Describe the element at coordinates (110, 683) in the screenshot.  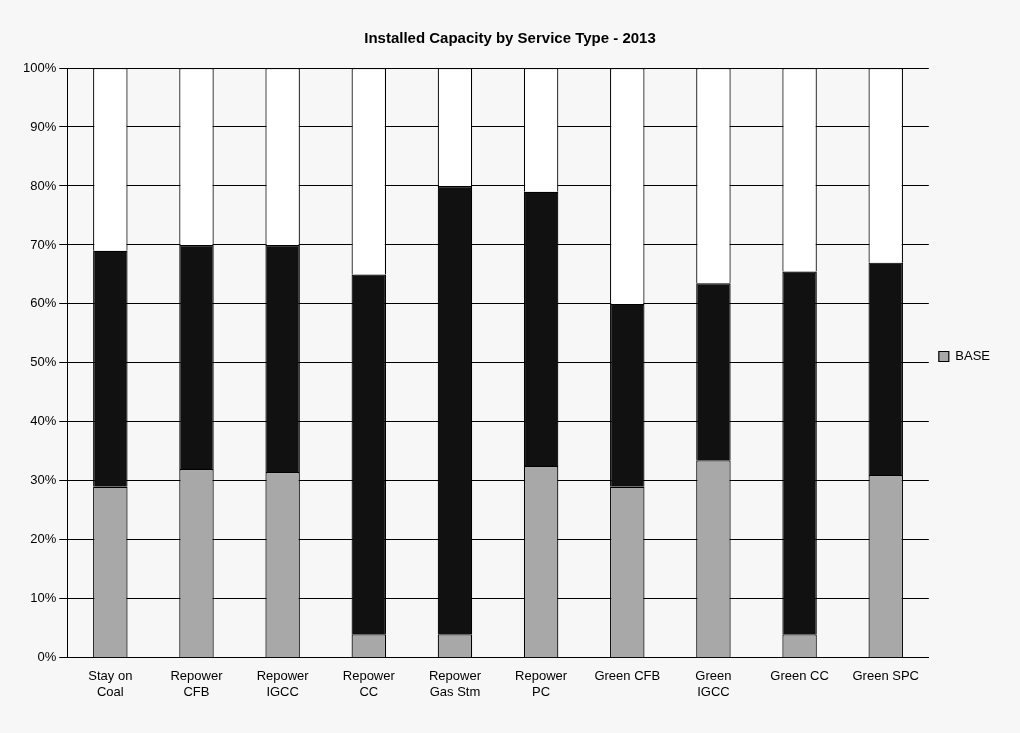
I see `x-tick-label: Stay on Coal` at that location.